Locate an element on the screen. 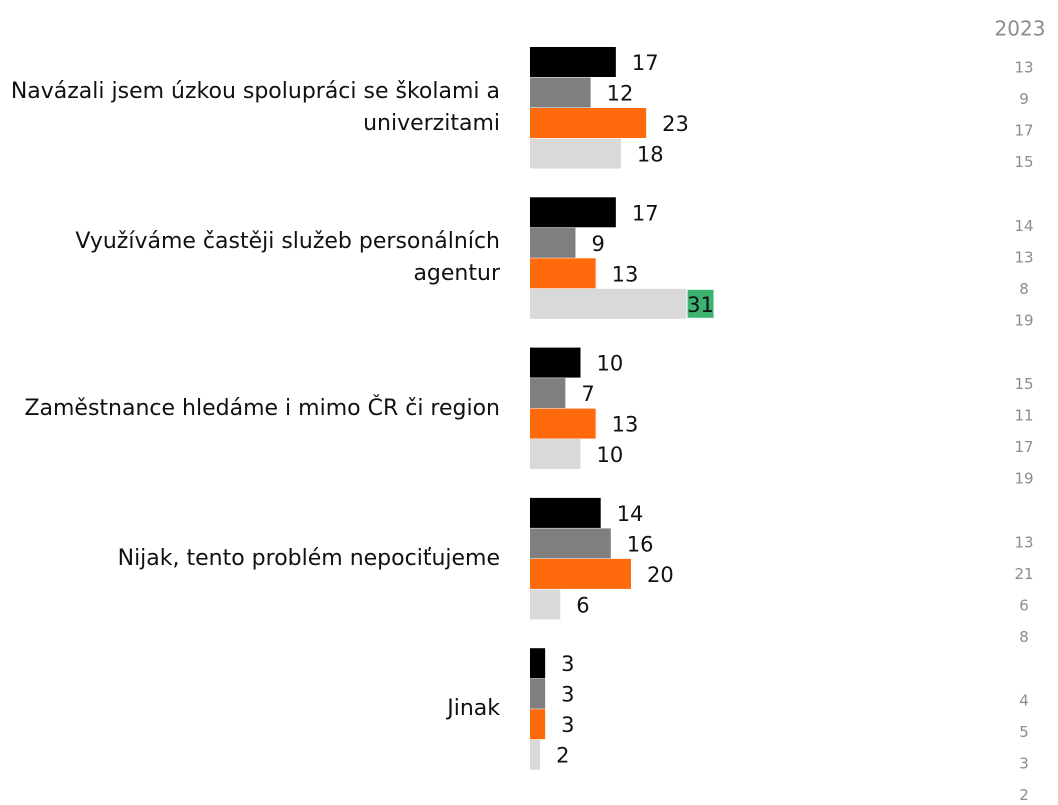 The width and height of the screenshot is (1058, 805). previous-value: 5 is located at coordinates (1024, 732).